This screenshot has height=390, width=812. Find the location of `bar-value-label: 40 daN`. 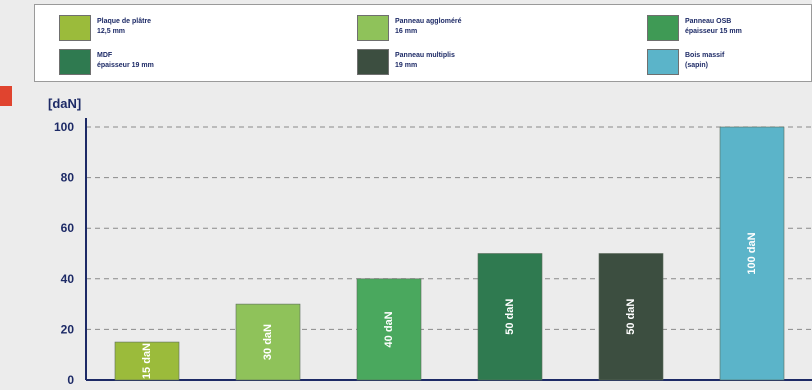

bar-value-label: 40 daN is located at coordinates (389, 329).